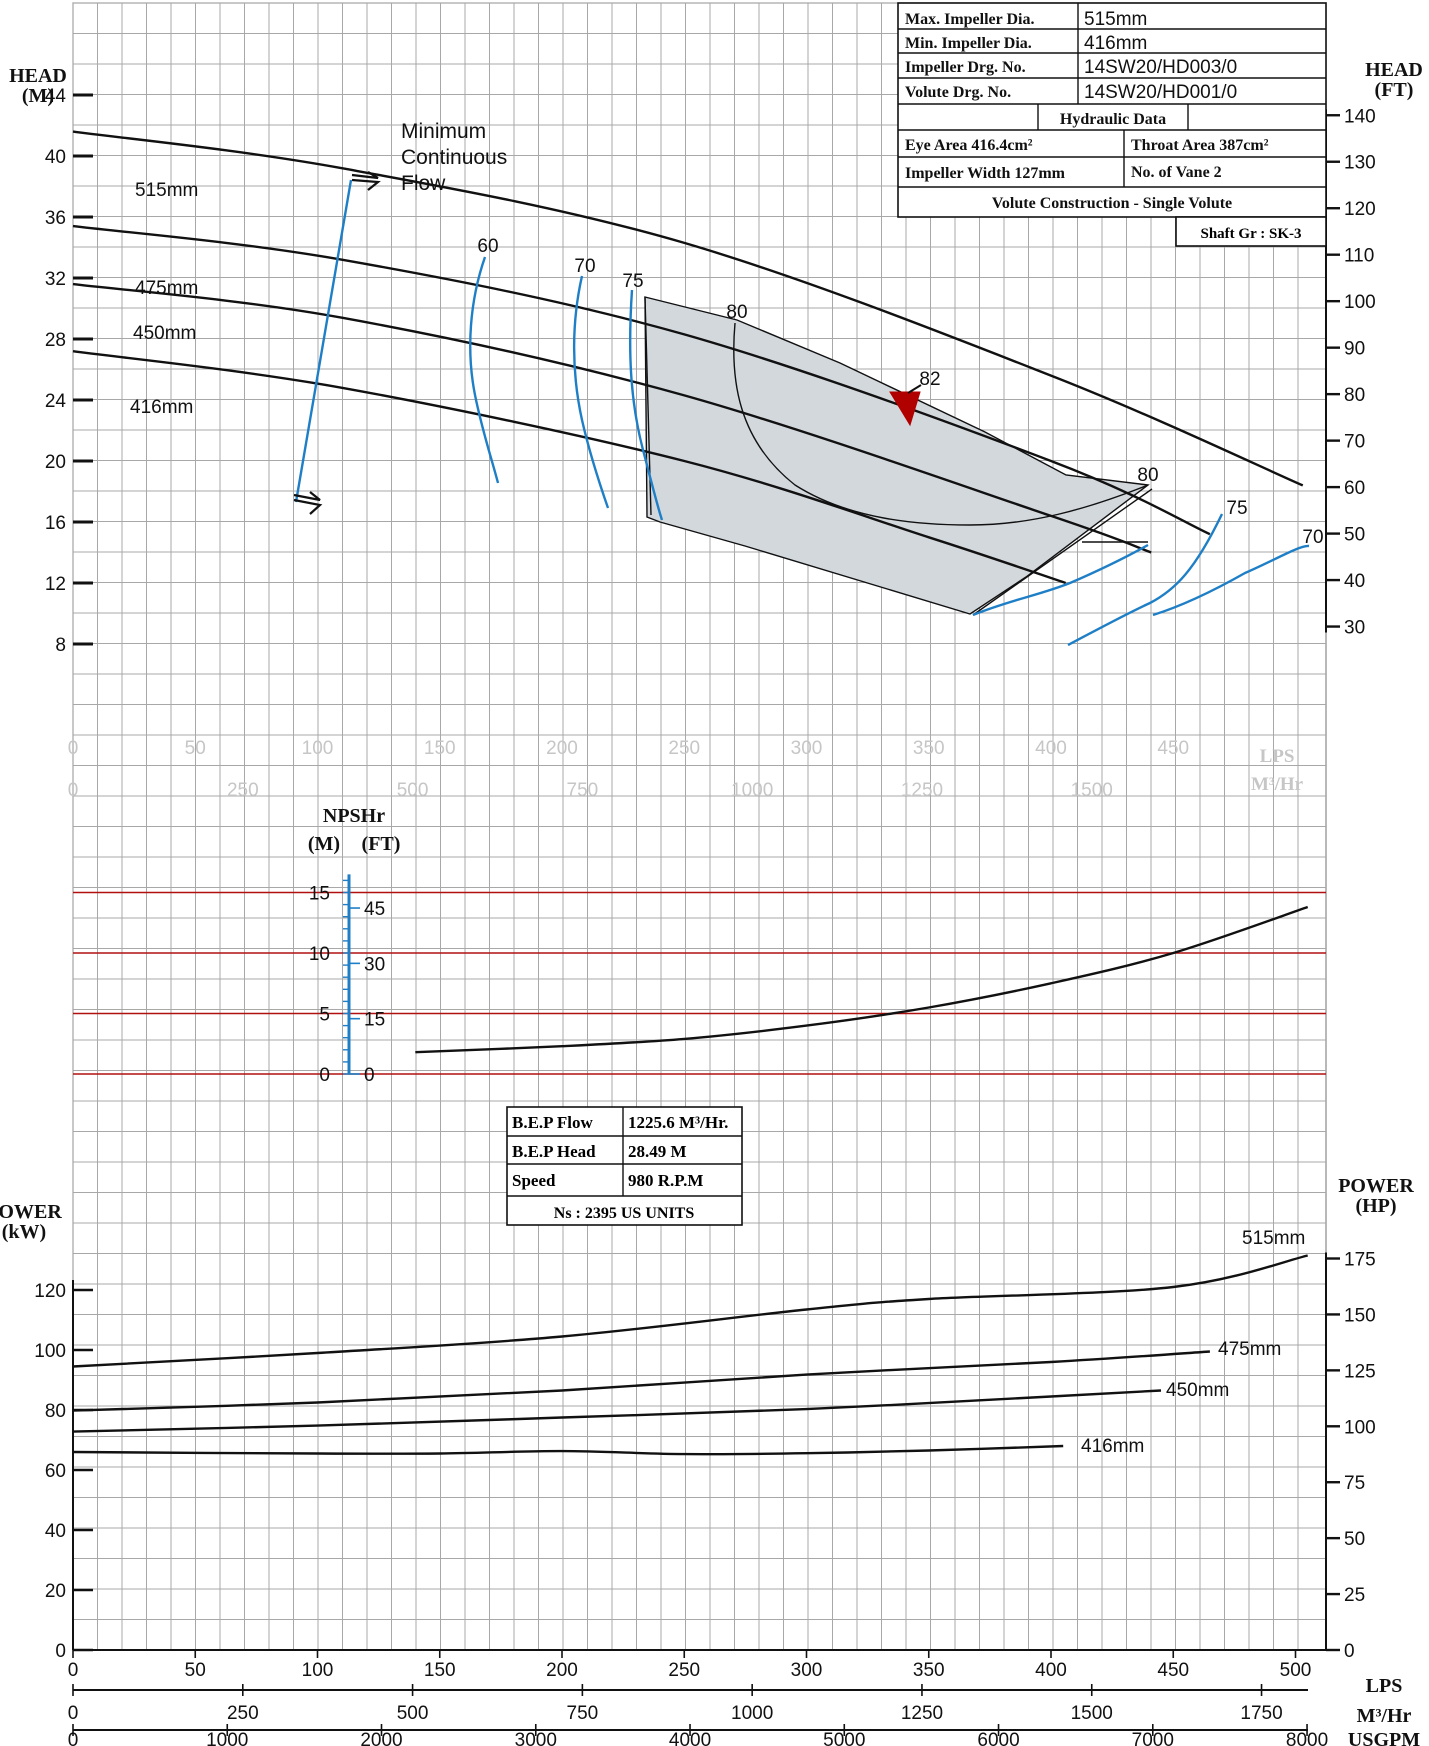 This screenshot has width=1429, height=1746. Describe the element at coordinates (1360, 1371) in the screenshot. I see `power-hp-tick-label: 125` at that location.